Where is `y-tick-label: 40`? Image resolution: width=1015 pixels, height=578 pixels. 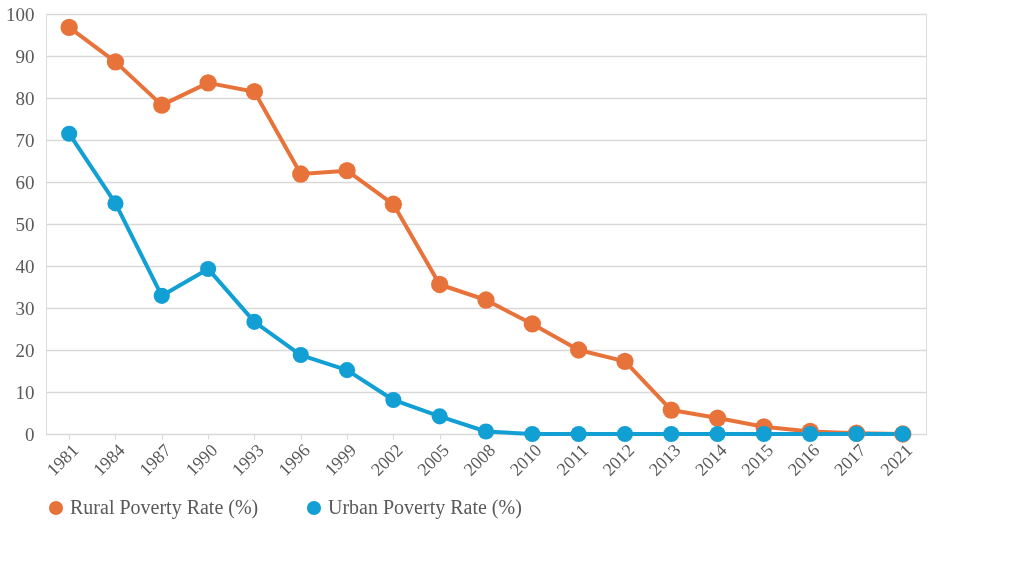
y-tick-label: 40 is located at coordinates (25, 266).